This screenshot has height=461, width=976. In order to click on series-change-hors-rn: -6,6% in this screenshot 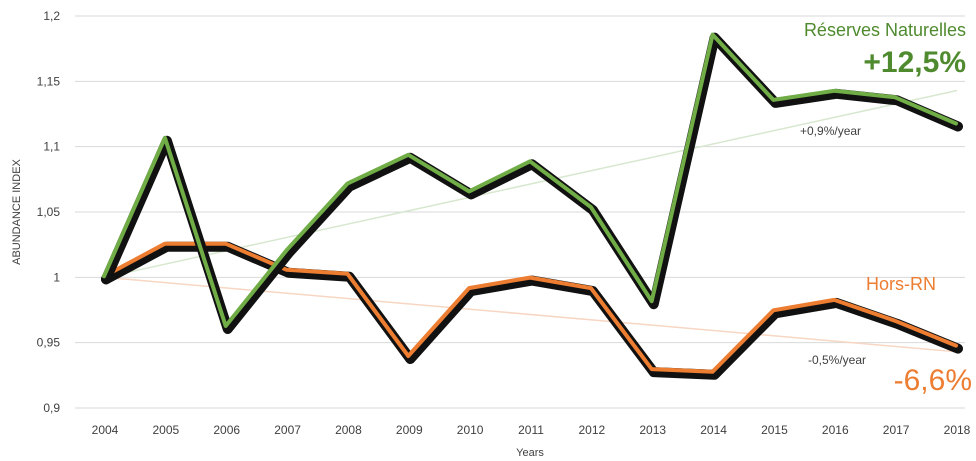, I will do `click(933, 380)`.